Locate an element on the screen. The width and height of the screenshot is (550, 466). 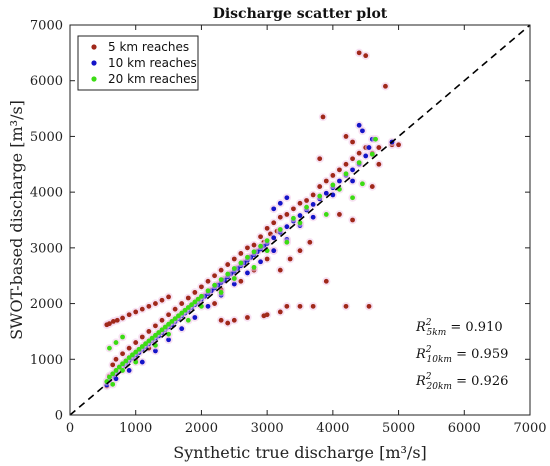
y-tick-label: 0 is located at coordinates (59, 416).